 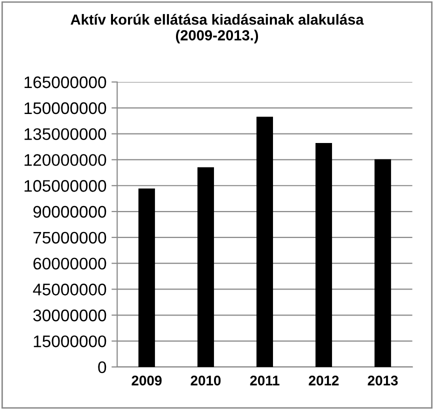 What do you see at coordinates (102, 367) in the screenshot?
I see `y-tick-label: 0` at bounding box center [102, 367].